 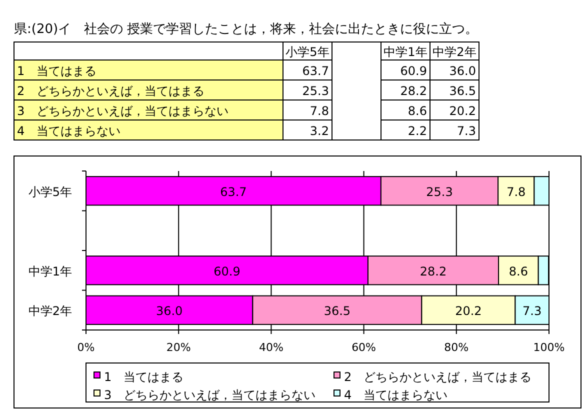 I want to click on data-label: 7.3, so click(x=532, y=311).